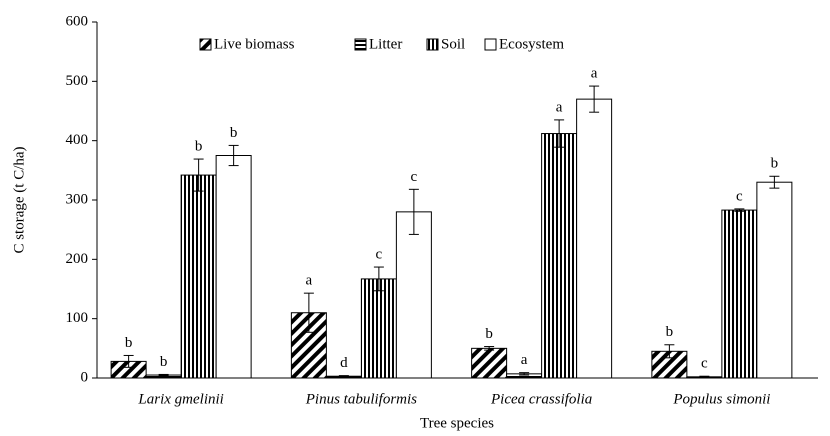 The image size is (830, 436). Describe the element at coordinates (541, 399) in the screenshot. I see `x-tick-label: Picea crassifolia` at that location.